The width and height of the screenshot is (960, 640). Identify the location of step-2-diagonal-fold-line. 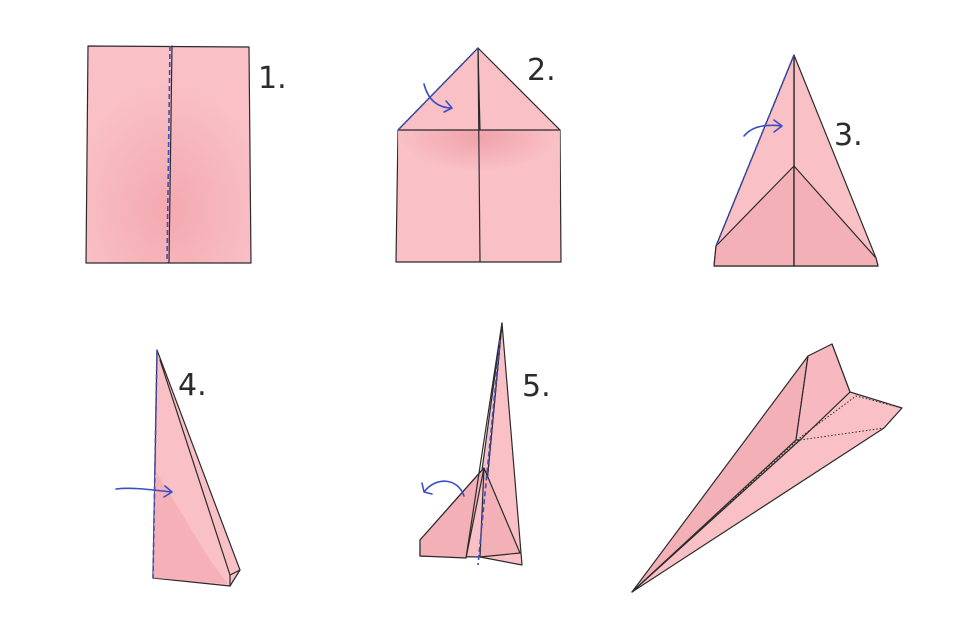
(438, 89).